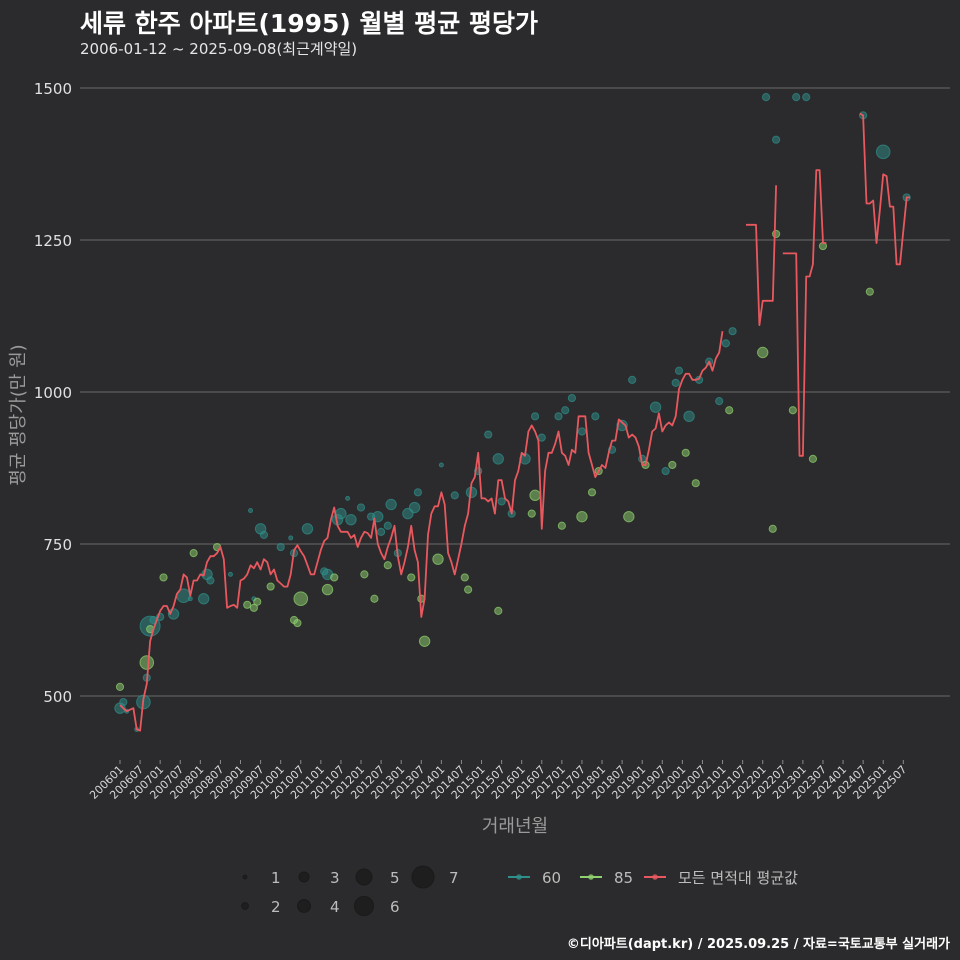 The width and height of the screenshot is (960, 960). I want to click on y-tick-labels: 500 750 1000 1250 1500, so click(53, 393).